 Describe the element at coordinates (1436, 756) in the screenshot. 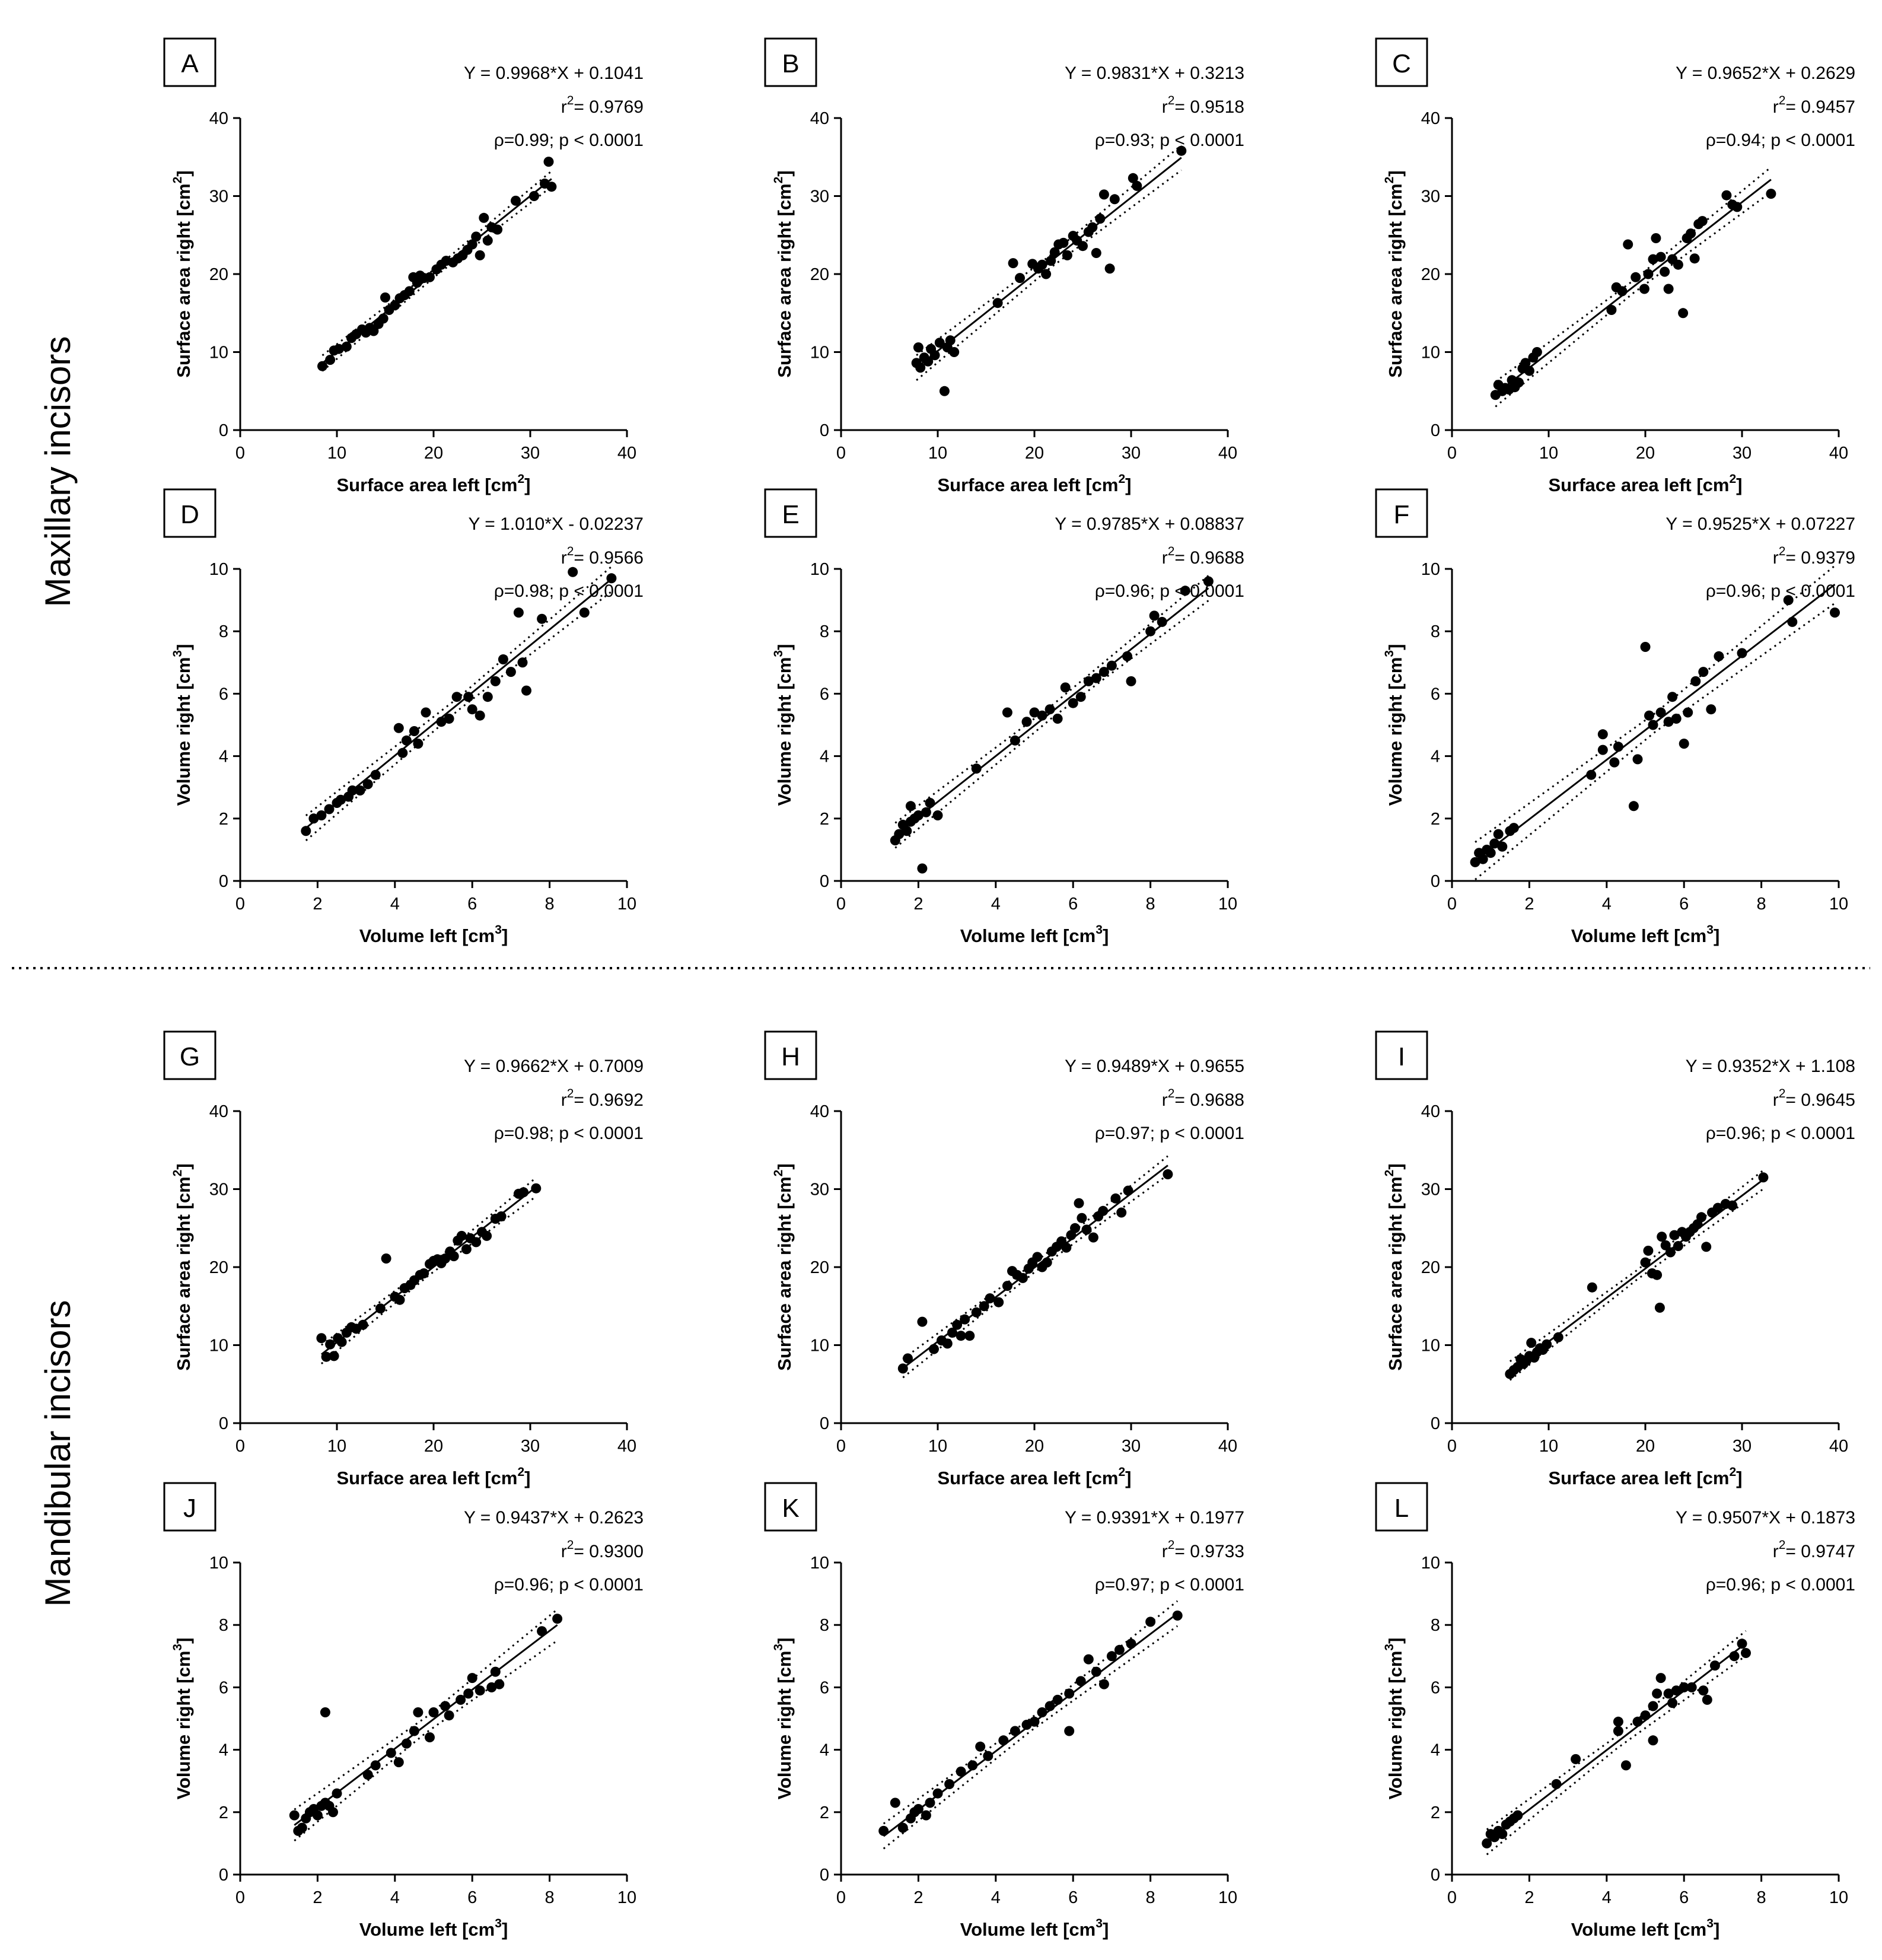

I see `panel-f-y-tick-label-2: 4` at that location.